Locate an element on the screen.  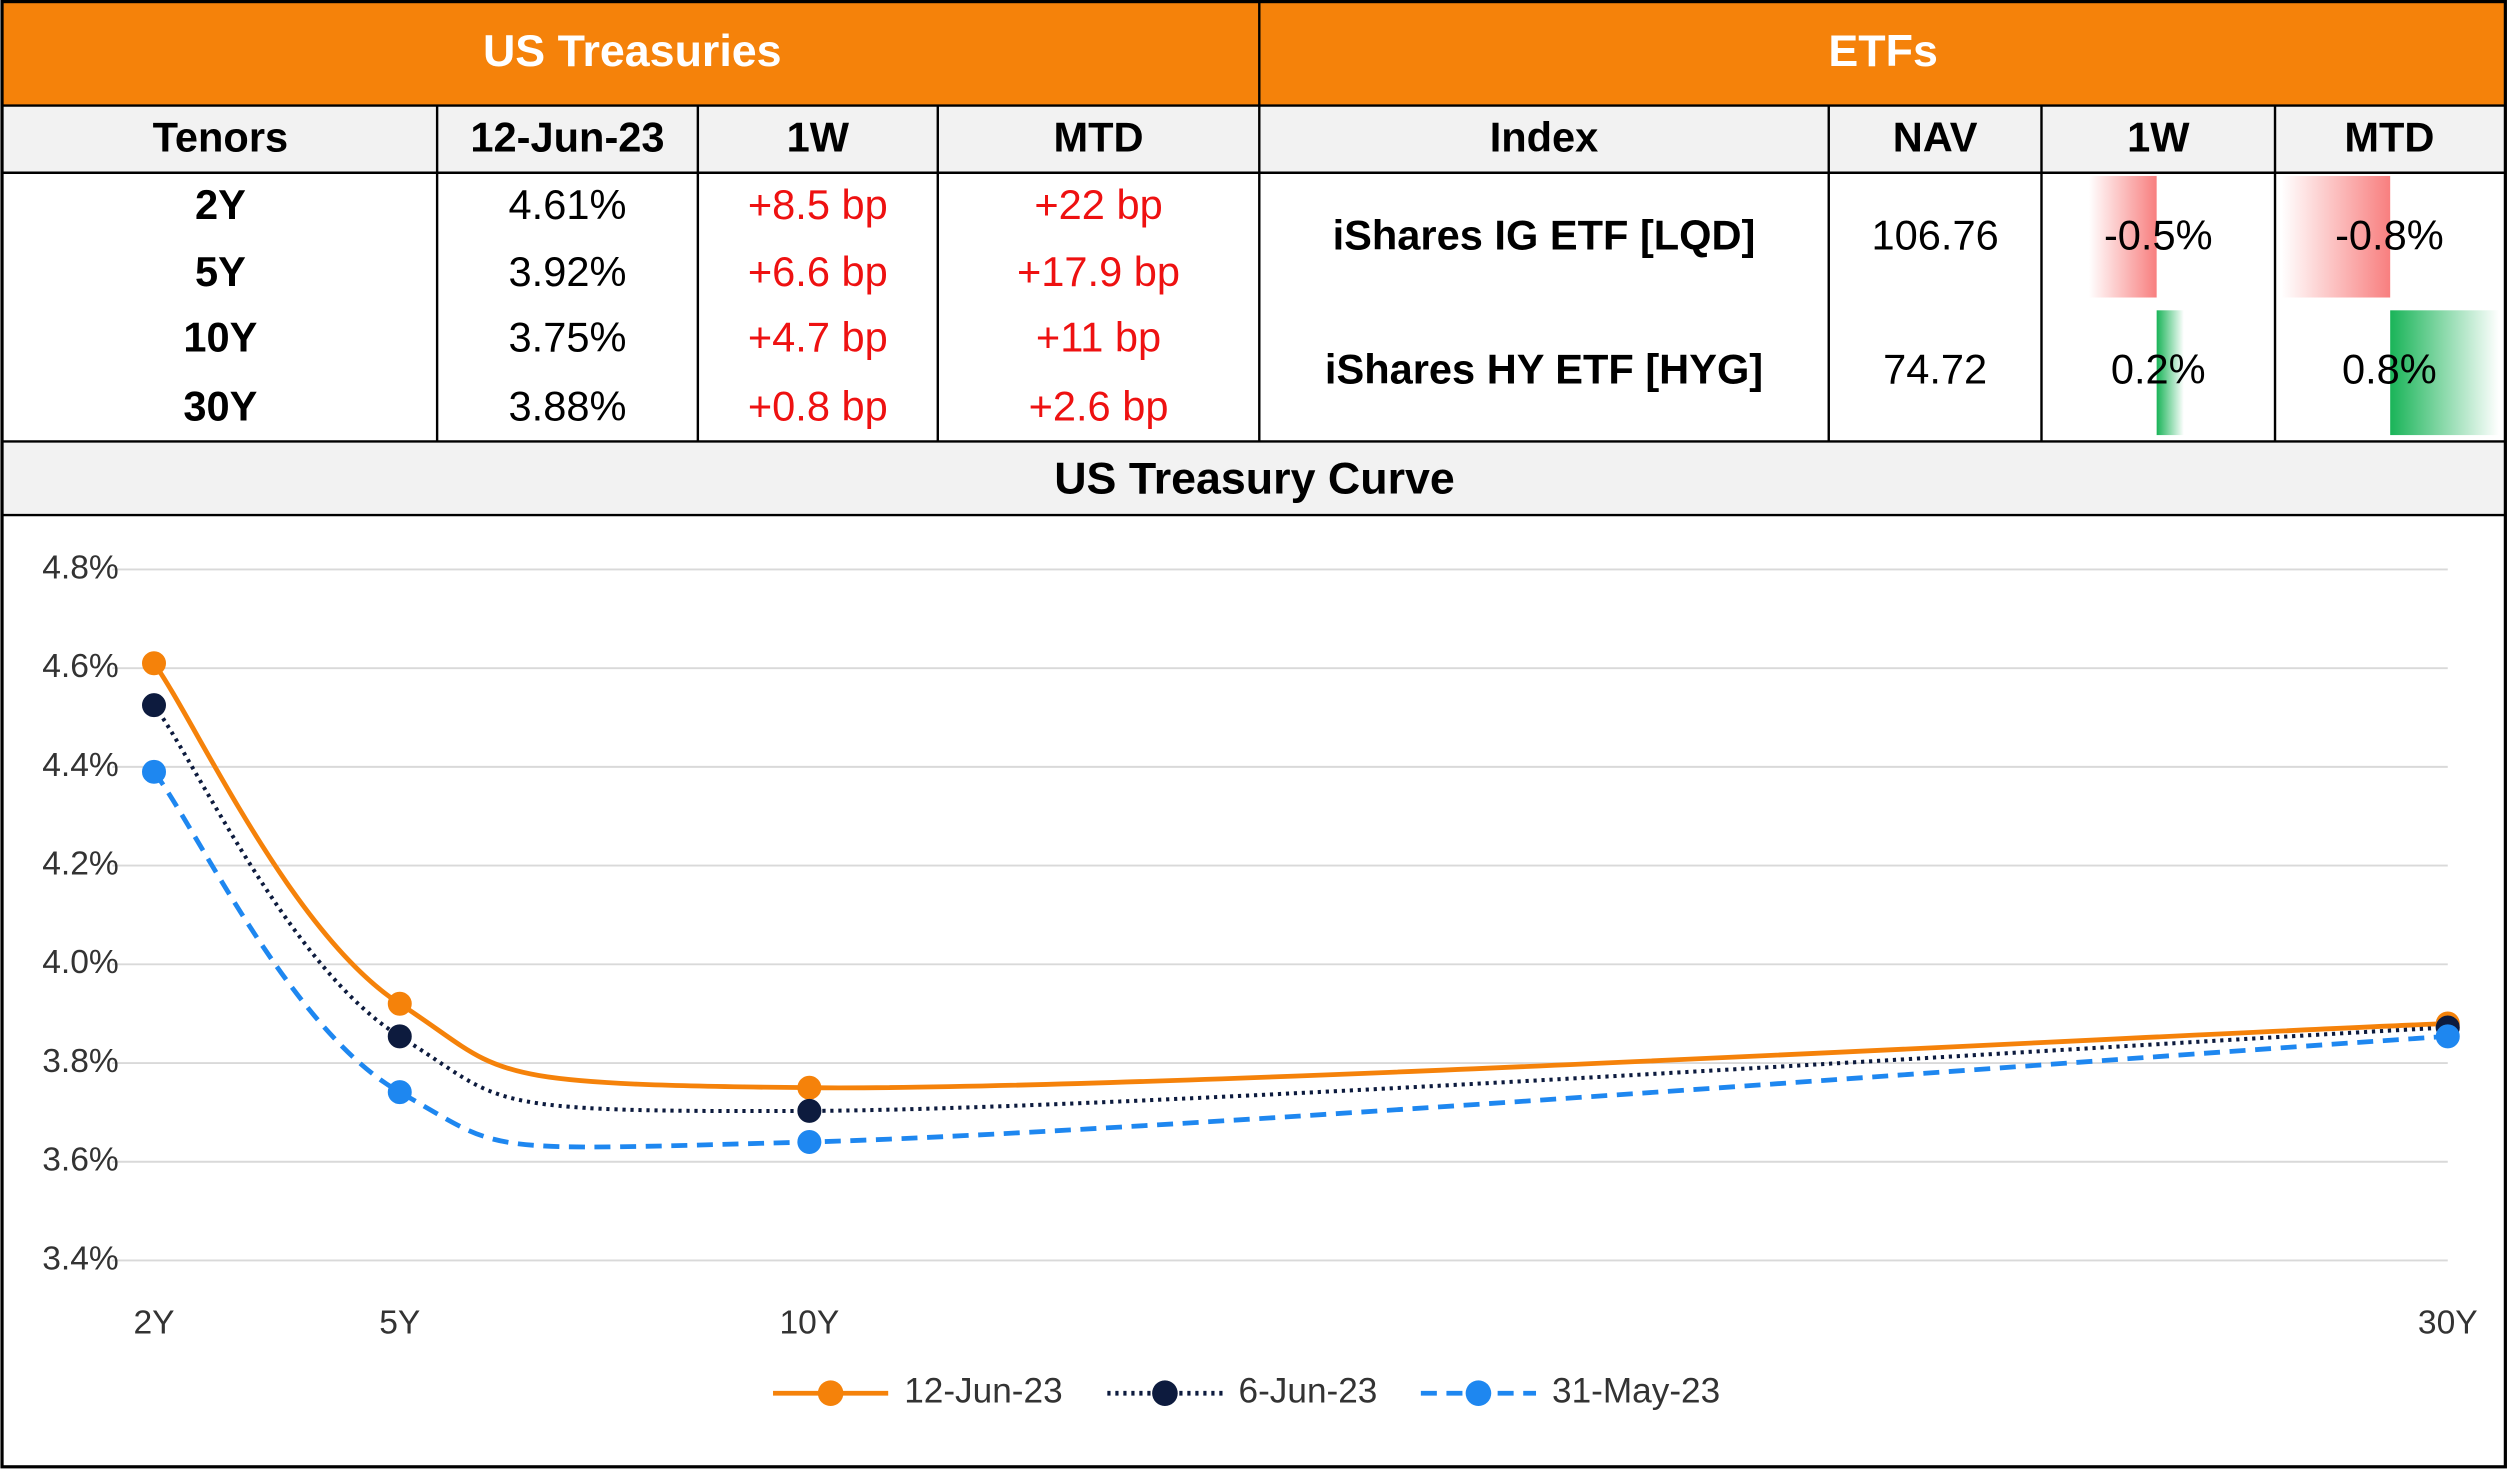
row-label: 5Y is located at coordinates (220, 271).